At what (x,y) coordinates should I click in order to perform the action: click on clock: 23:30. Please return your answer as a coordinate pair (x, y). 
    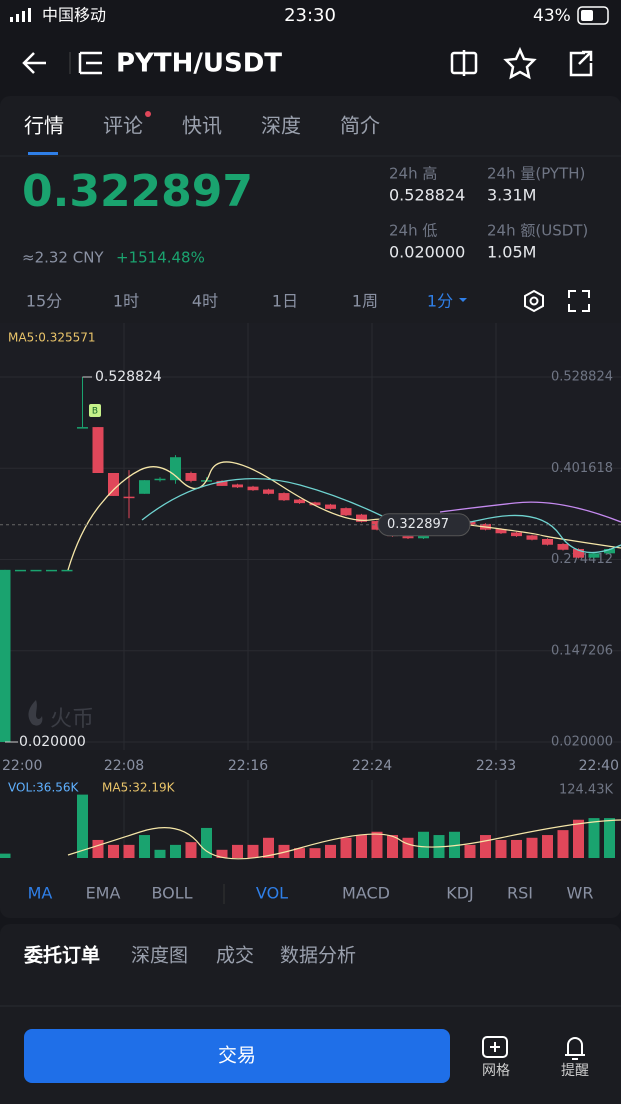
    Looking at the image, I should click on (310, 15).